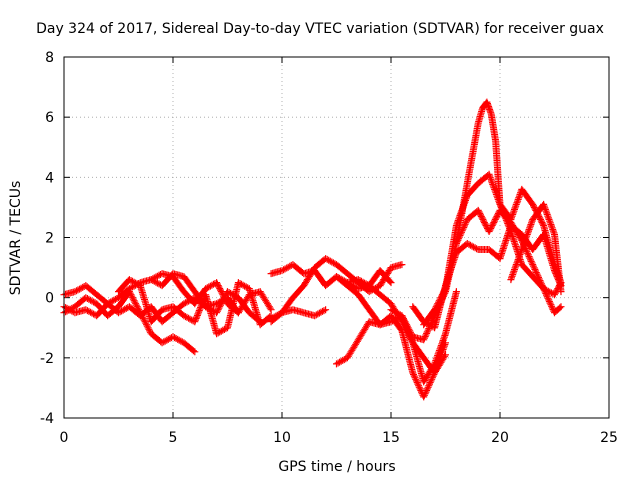  What do you see at coordinates (49, 58) in the screenshot?
I see `y-tick-label: 8` at bounding box center [49, 58].